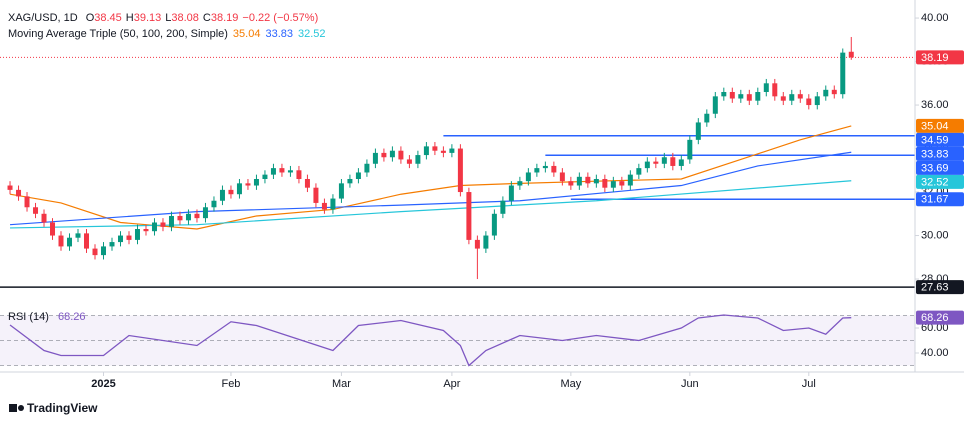 This screenshot has width=964, height=424. I want to click on rsi-tick-label: 60.00, so click(935, 328).